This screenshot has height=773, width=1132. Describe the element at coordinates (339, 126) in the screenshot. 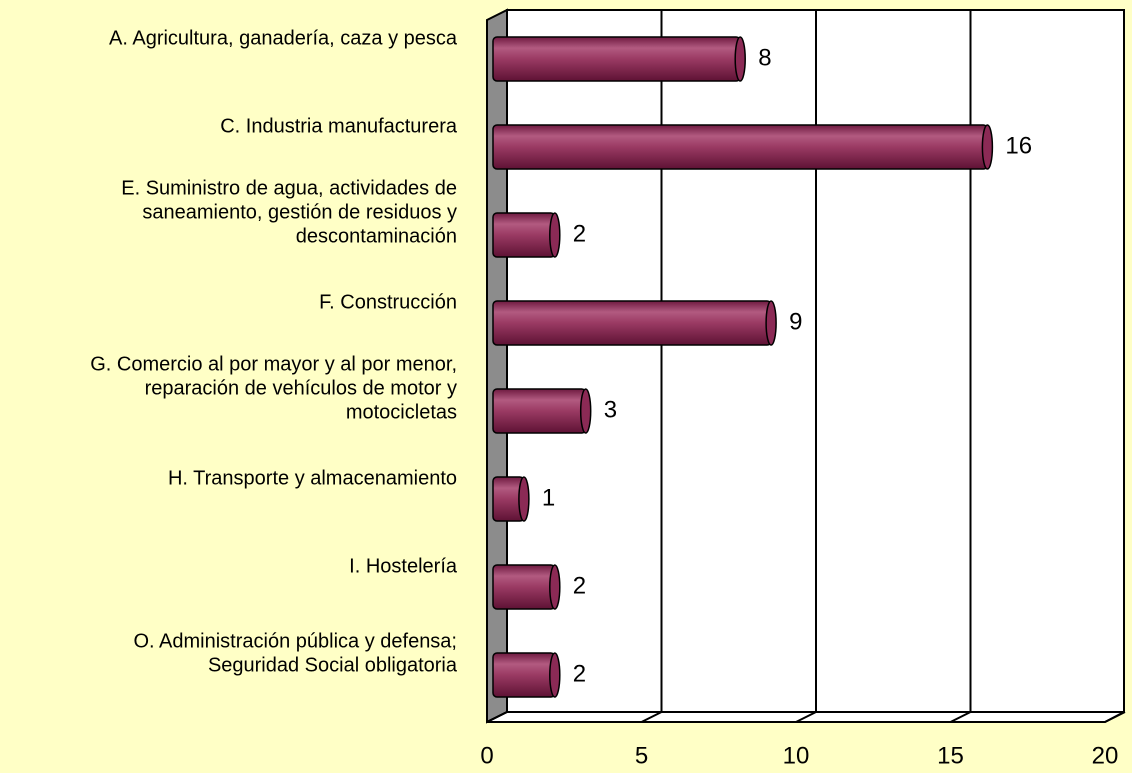

I see `category-label: C. Industria manufacturera` at that location.